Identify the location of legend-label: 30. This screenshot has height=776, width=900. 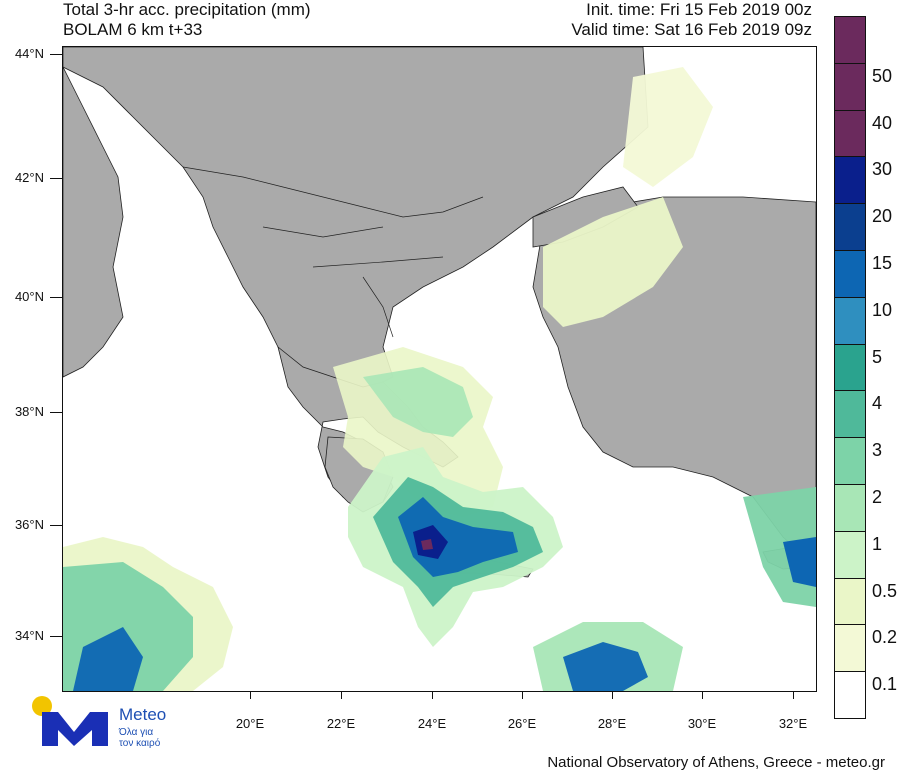
(882, 169).